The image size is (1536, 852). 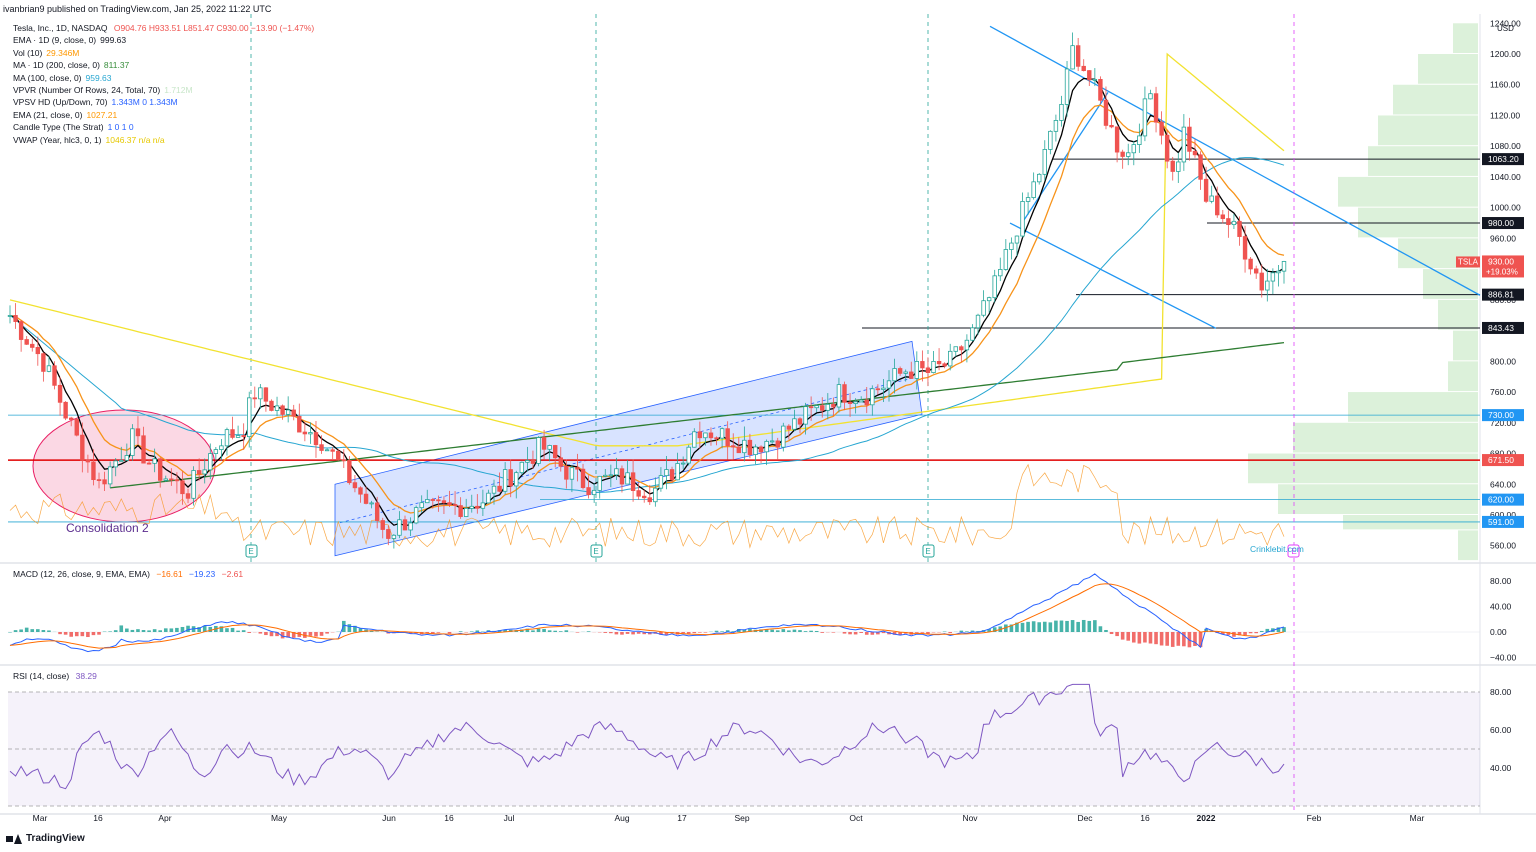 I want to click on legend-value: 1046.37 n/a n/a, so click(x=135, y=139).